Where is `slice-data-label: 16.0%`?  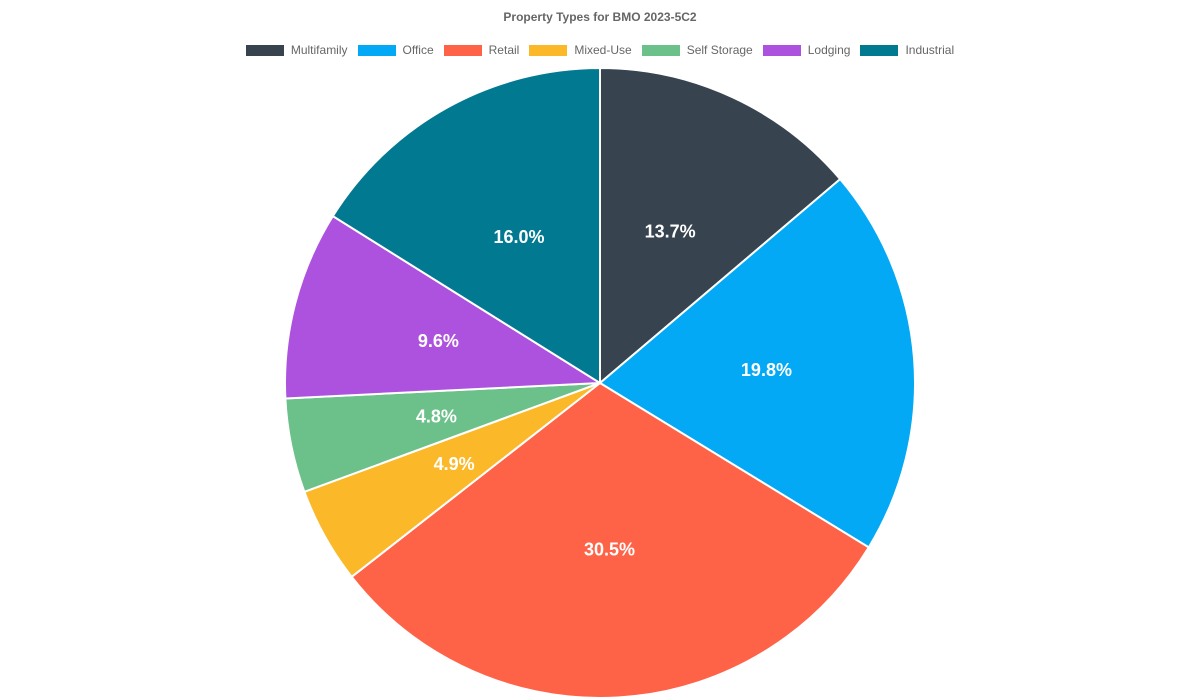 slice-data-label: 16.0% is located at coordinates (519, 237).